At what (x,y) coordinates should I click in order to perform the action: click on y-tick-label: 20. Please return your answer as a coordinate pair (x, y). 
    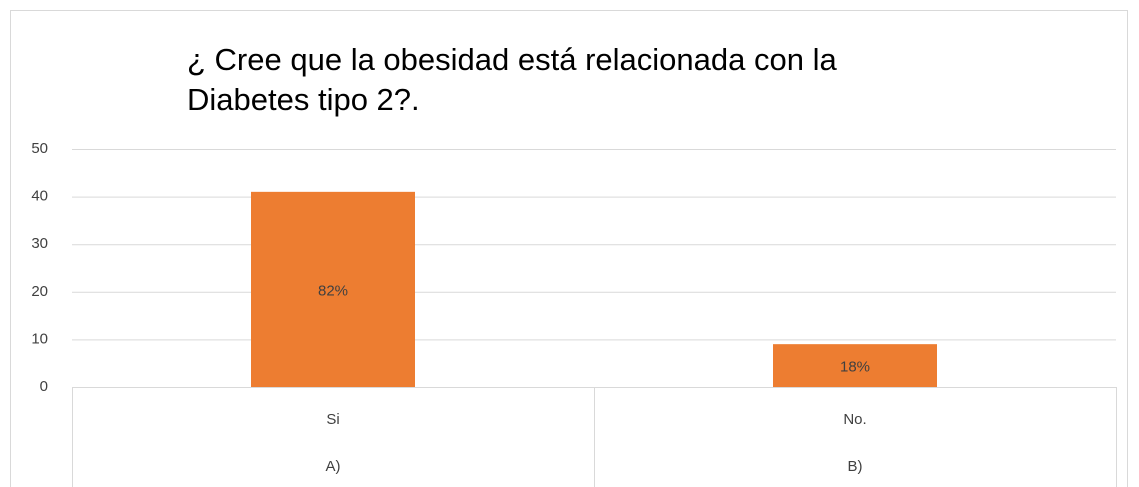
    Looking at the image, I should click on (39, 291).